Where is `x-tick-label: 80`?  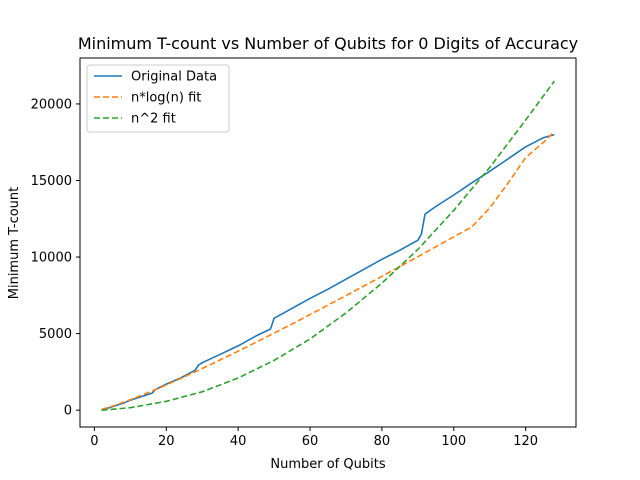 x-tick-label: 80 is located at coordinates (382, 441).